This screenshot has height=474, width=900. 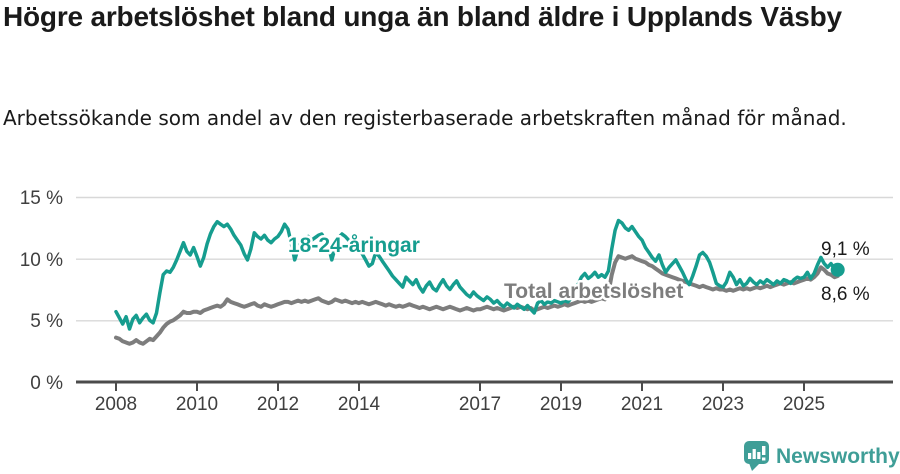 I want to click on y-label-5: 5 %, so click(x=46, y=321).